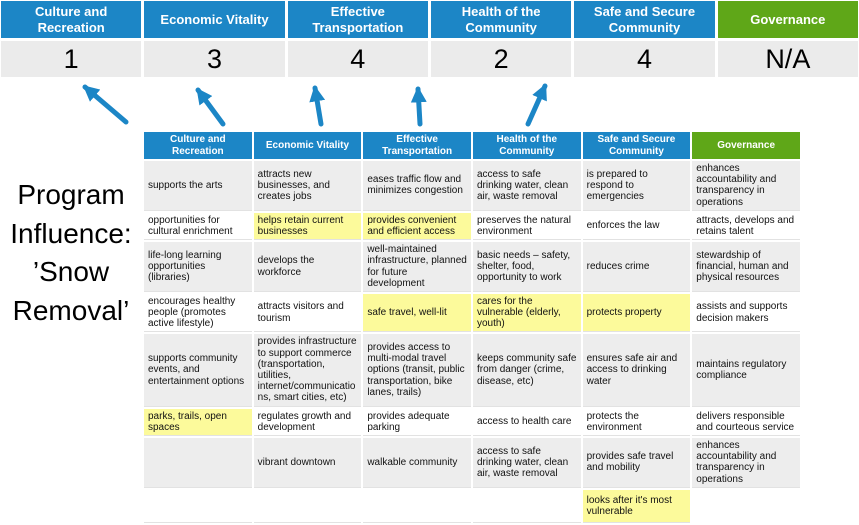 The height and width of the screenshot is (525, 859). I want to click on program-title-line: ’Snow, so click(71, 272).